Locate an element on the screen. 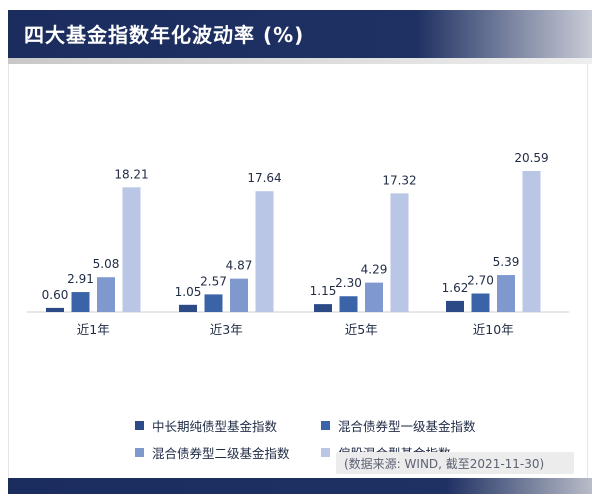 This screenshot has height=500, width=592. data-label: 4.29 is located at coordinates (374, 270).